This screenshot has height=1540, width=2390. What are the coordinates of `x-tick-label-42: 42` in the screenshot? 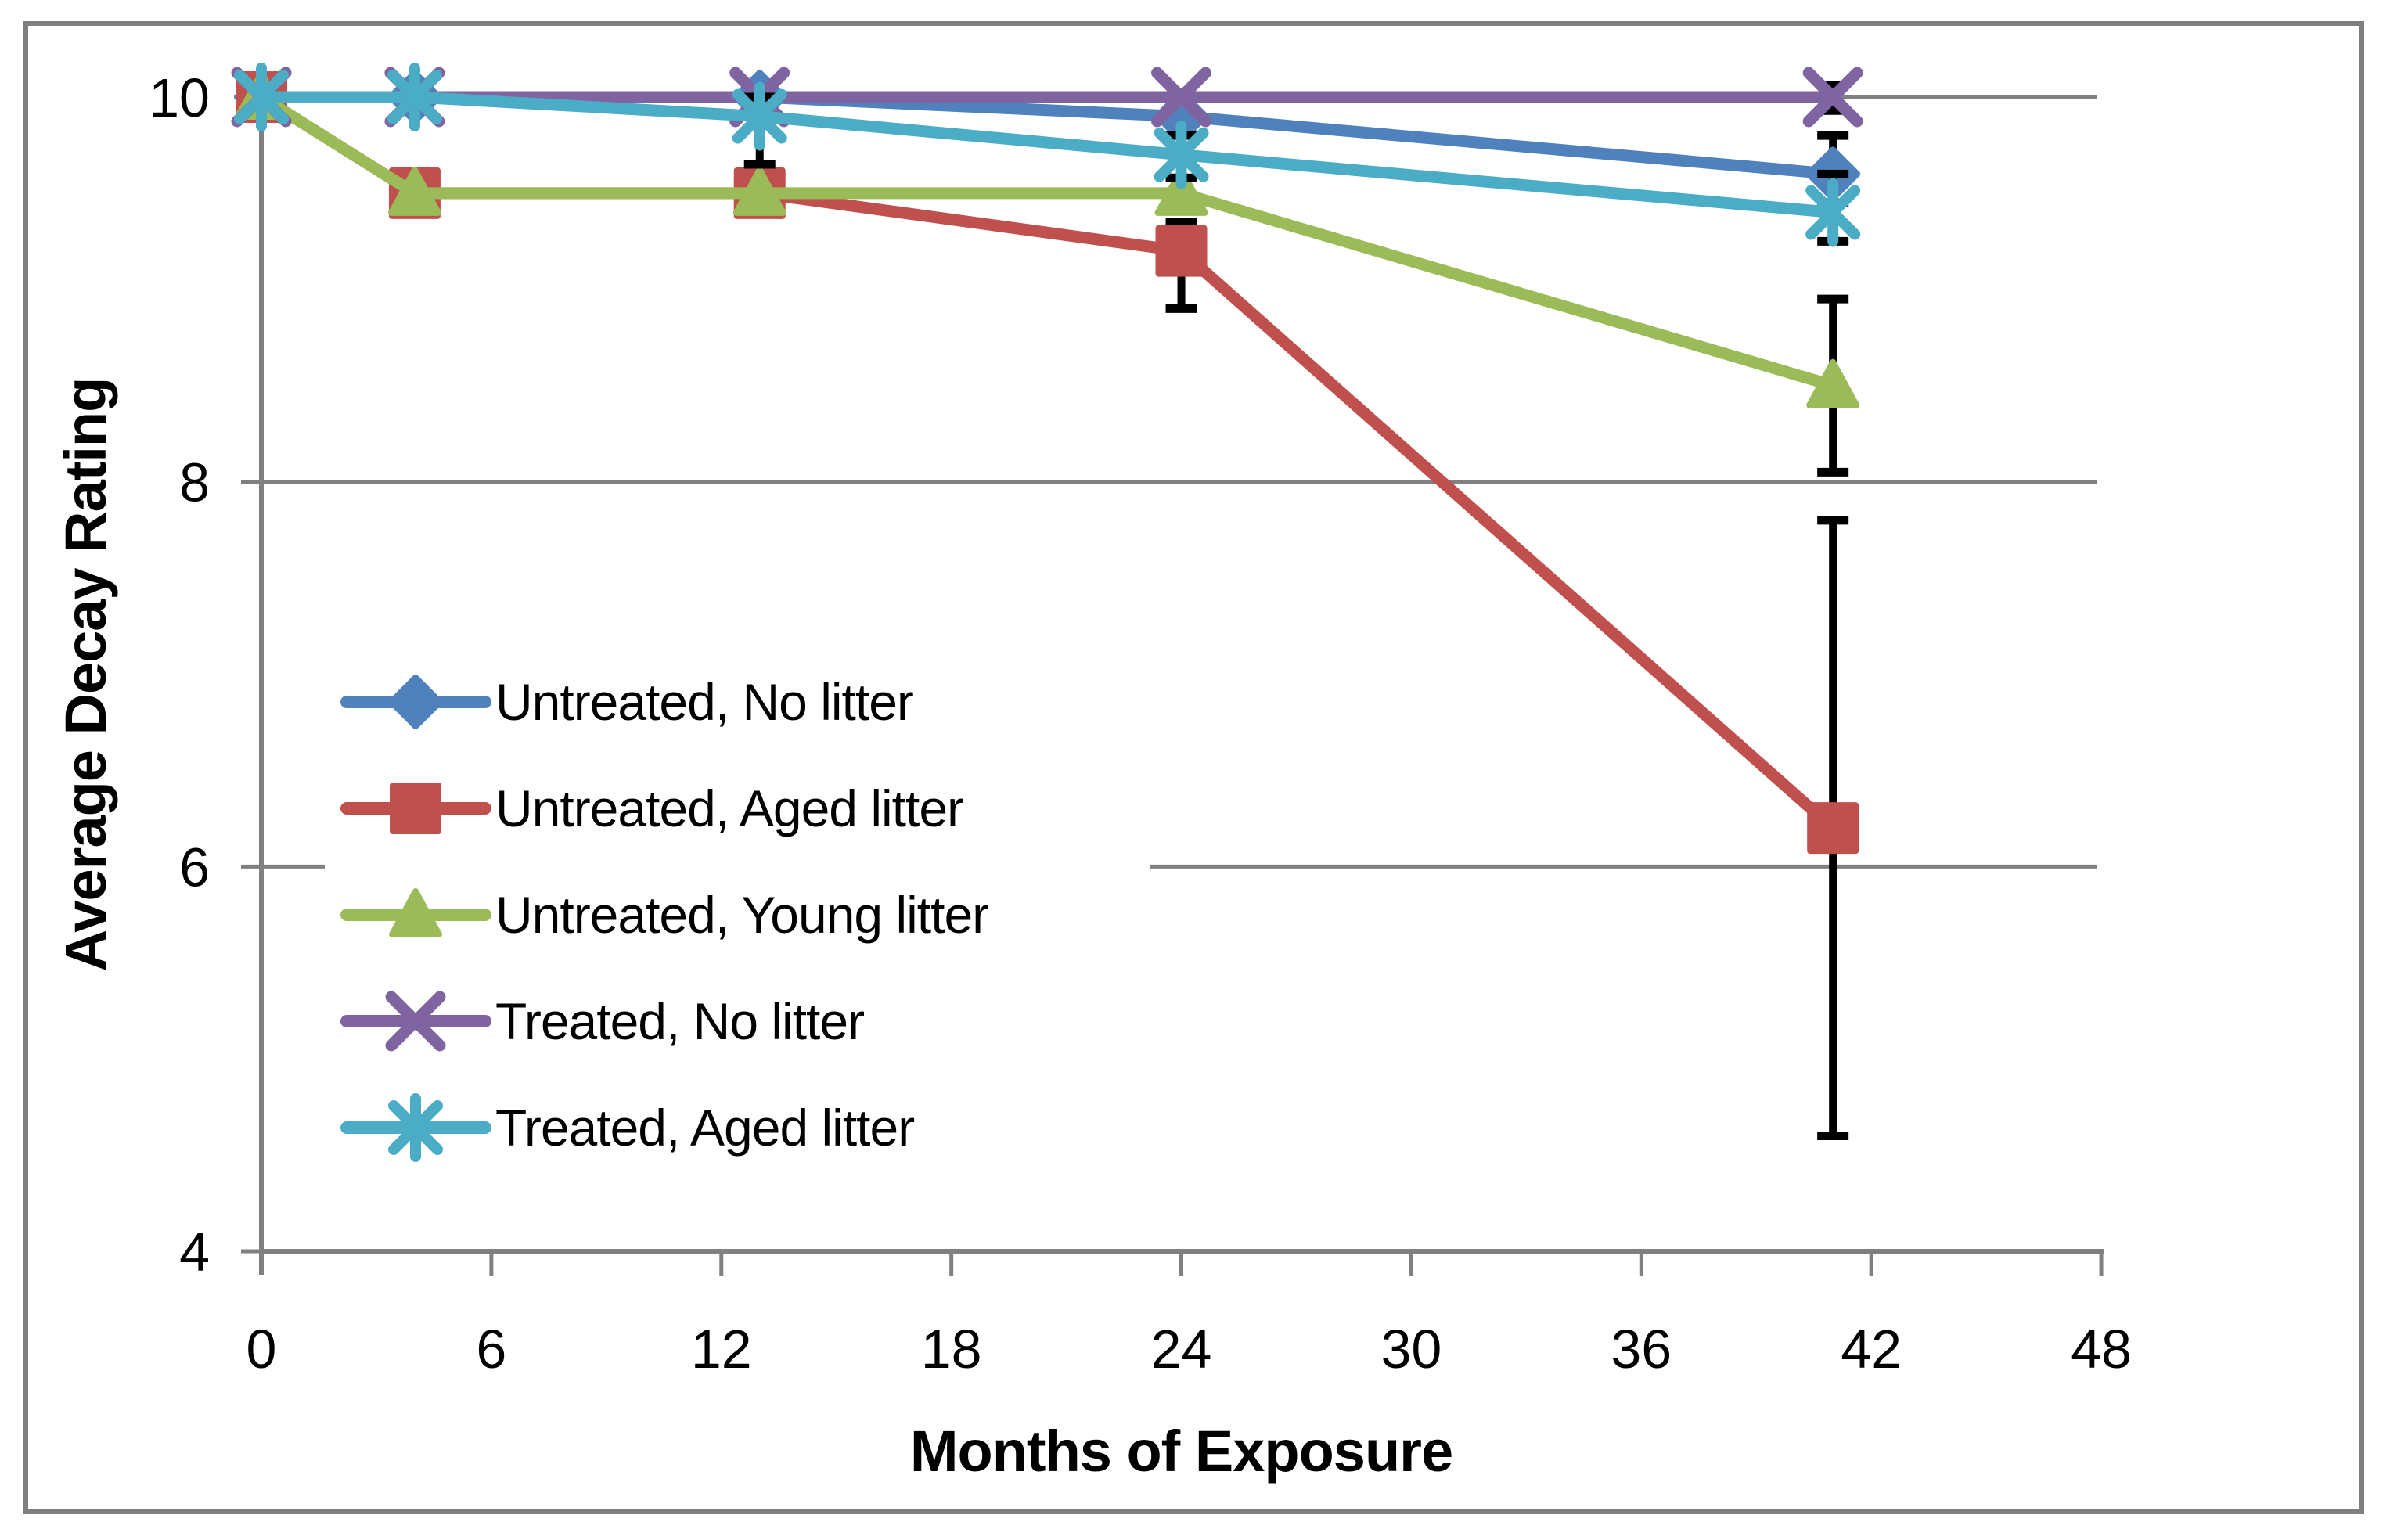 It's located at (1871, 1349).